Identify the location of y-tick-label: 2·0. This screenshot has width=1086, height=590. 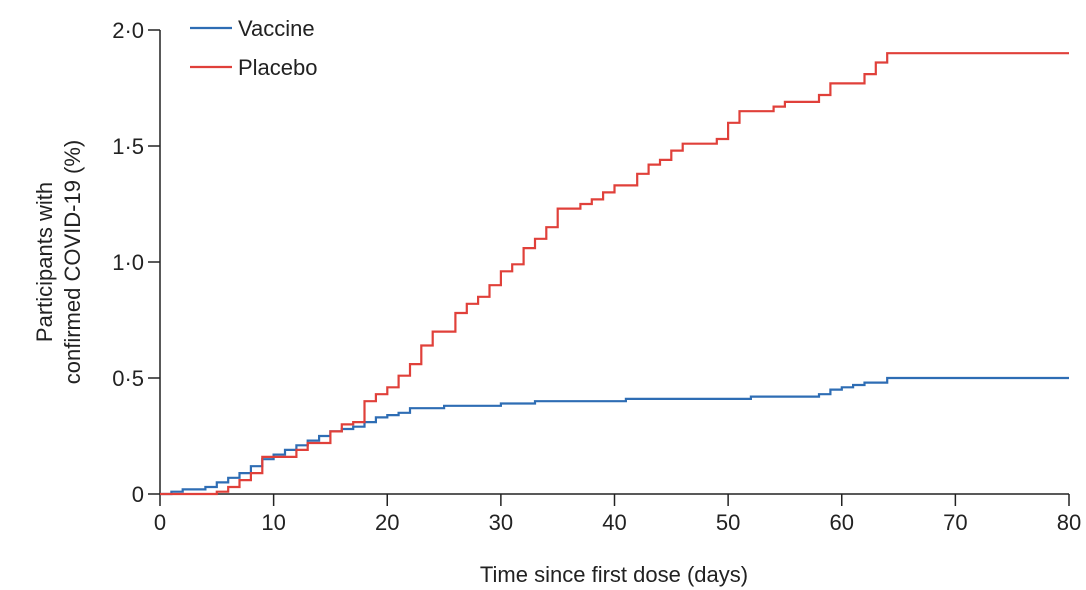
(128, 30).